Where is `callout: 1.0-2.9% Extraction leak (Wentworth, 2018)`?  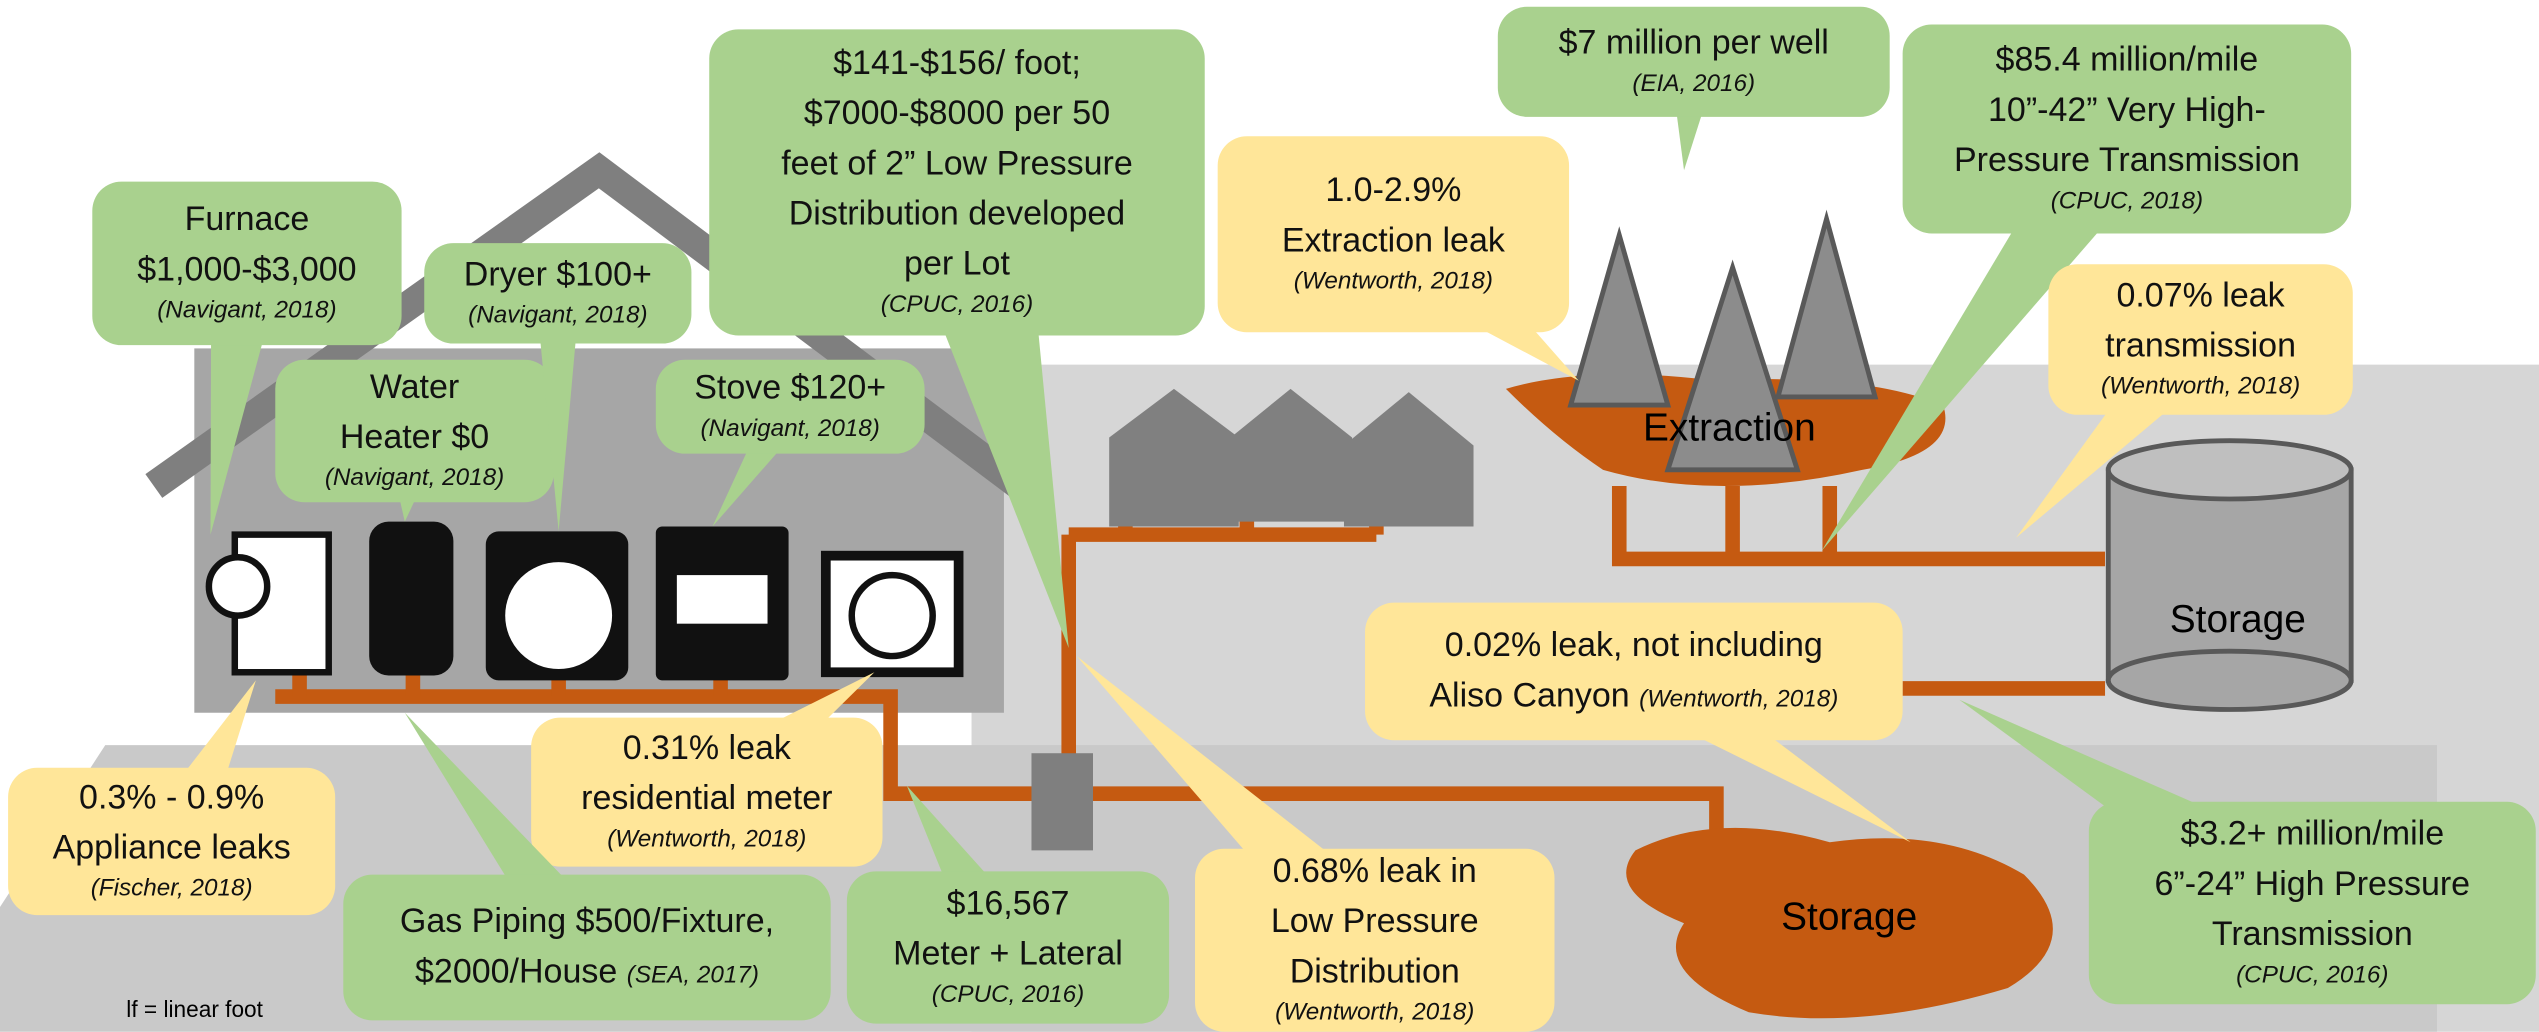 callout: 1.0-2.9% Extraction leak (Wentworth, 2018) is located at coordinates (1398, 258).